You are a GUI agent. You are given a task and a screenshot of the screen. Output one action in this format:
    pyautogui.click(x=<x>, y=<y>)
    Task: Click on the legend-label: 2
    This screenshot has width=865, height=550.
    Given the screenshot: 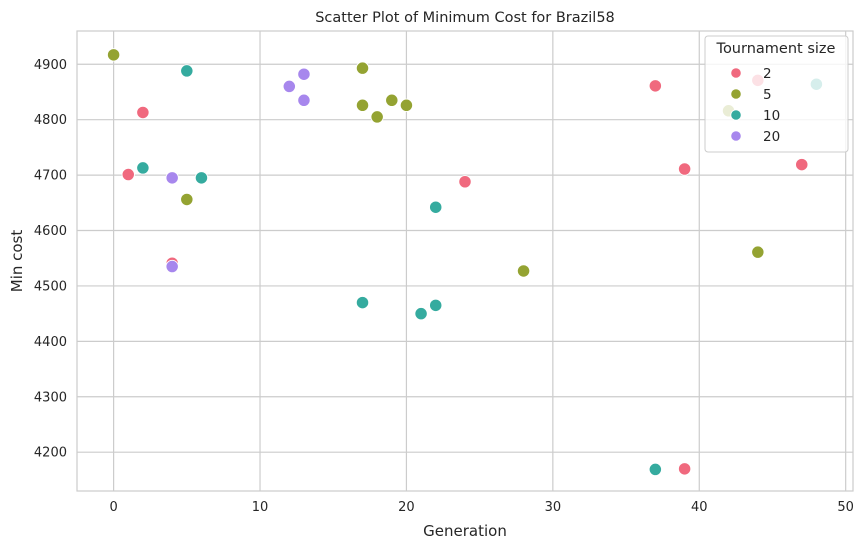 What is the action you would take?
    pyautogui.click(x=767, y=74)
    